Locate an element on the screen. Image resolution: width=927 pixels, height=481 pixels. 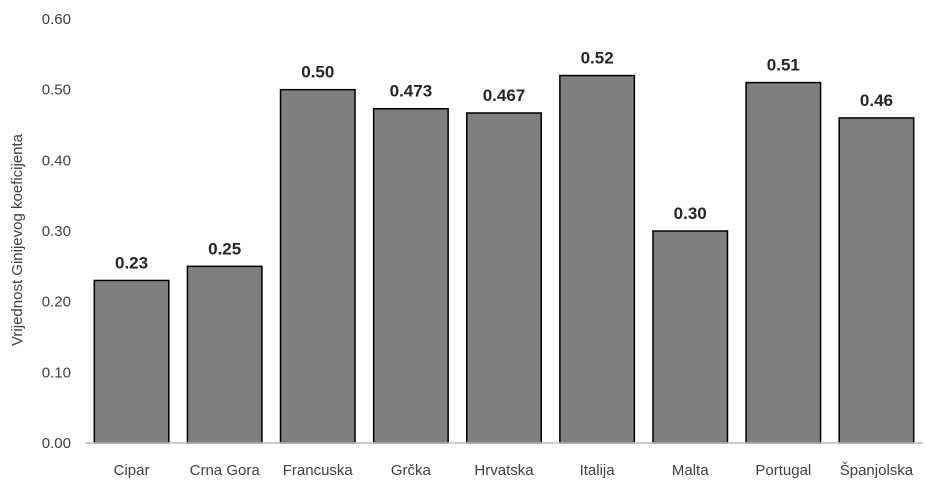
y-tick-label: 0.30 is located at coordinates (56, 231).